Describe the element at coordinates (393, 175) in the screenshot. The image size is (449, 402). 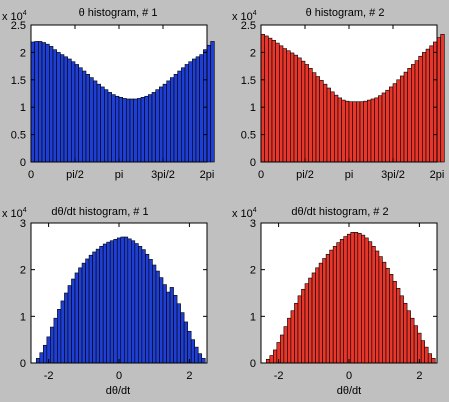
I see `x-tick-label: 3pi/2` at that location.